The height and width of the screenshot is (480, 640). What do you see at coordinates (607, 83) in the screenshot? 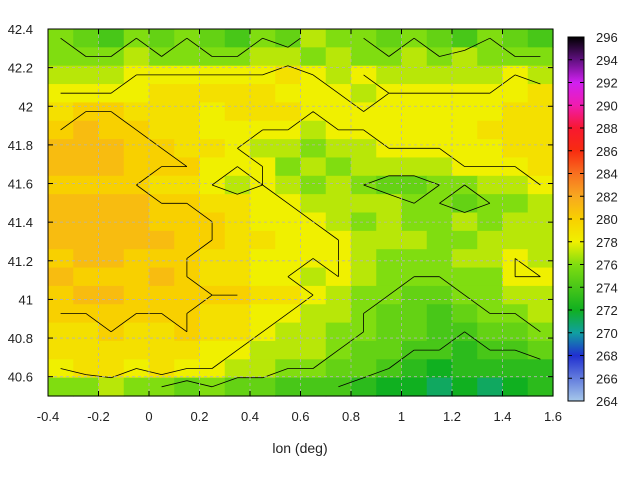
I see `colorbar-tick-label: 292` at bounding box center [607, 83].